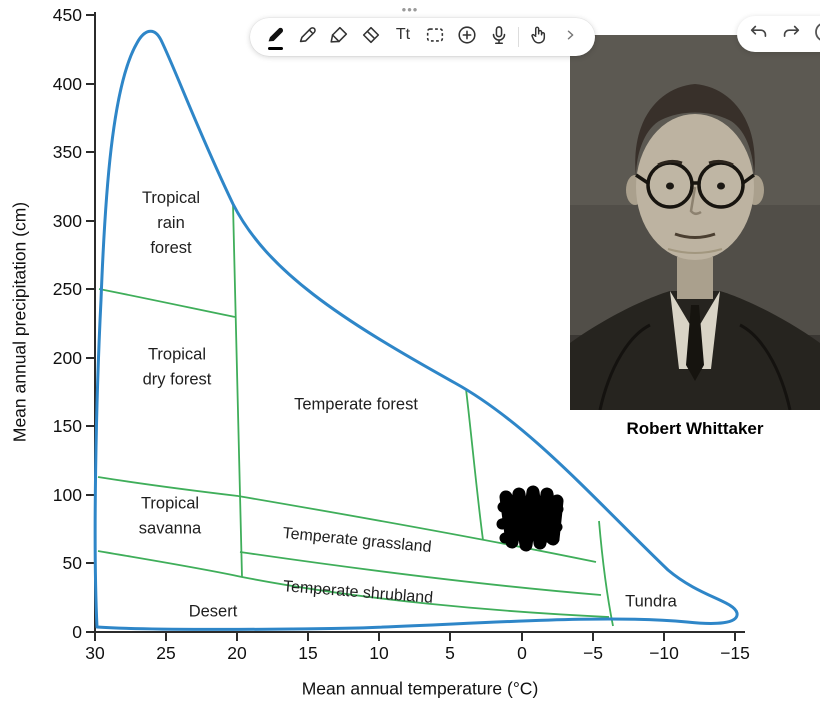  Describe the element at coordinates (168, 486) in the screenshot. I see `divider-dryforest-savanna` at that location.